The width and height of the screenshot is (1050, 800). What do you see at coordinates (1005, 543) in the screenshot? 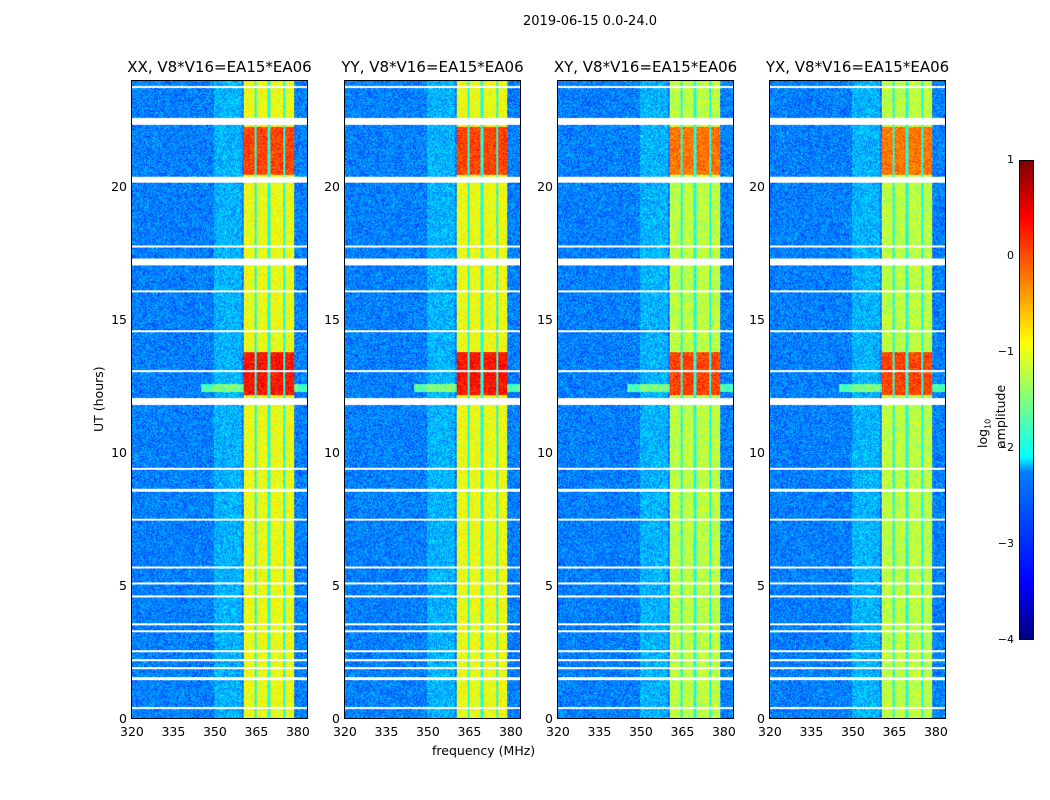
I see `colorbar-tick-label: −3` at bounding box center [1005, 543].